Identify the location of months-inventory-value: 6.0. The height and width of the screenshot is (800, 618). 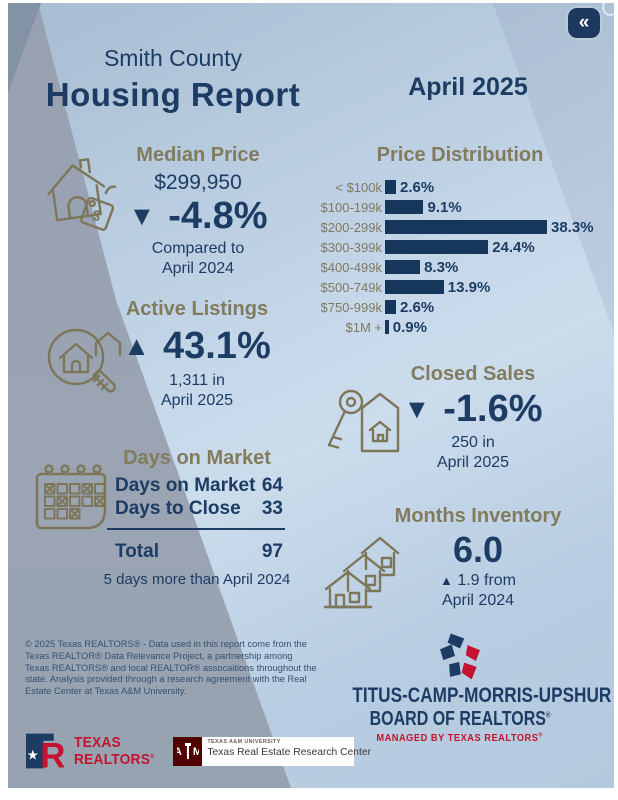
(478, 549).